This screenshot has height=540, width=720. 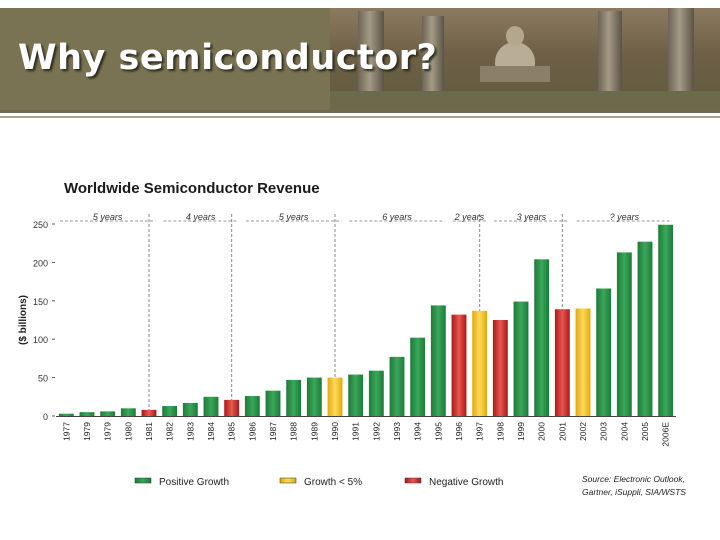 What do you see at coordinates (469, 217) in the screenshot?
I see `cycle-label: 2 years` at bounding box center [469, 217].